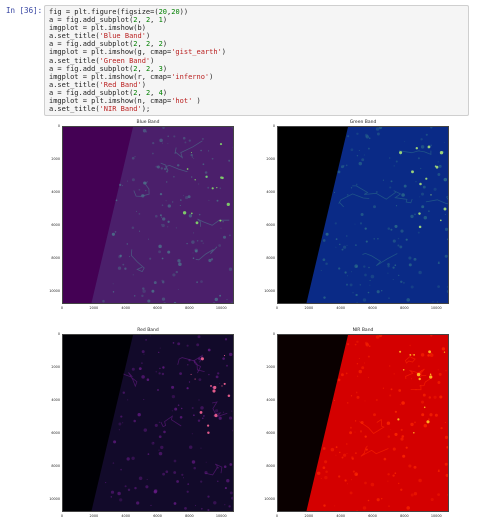  Describe the element at coordinates (97, 84) in the screenshot. I see `code-line: a.set_title('Red Band')` at that location.